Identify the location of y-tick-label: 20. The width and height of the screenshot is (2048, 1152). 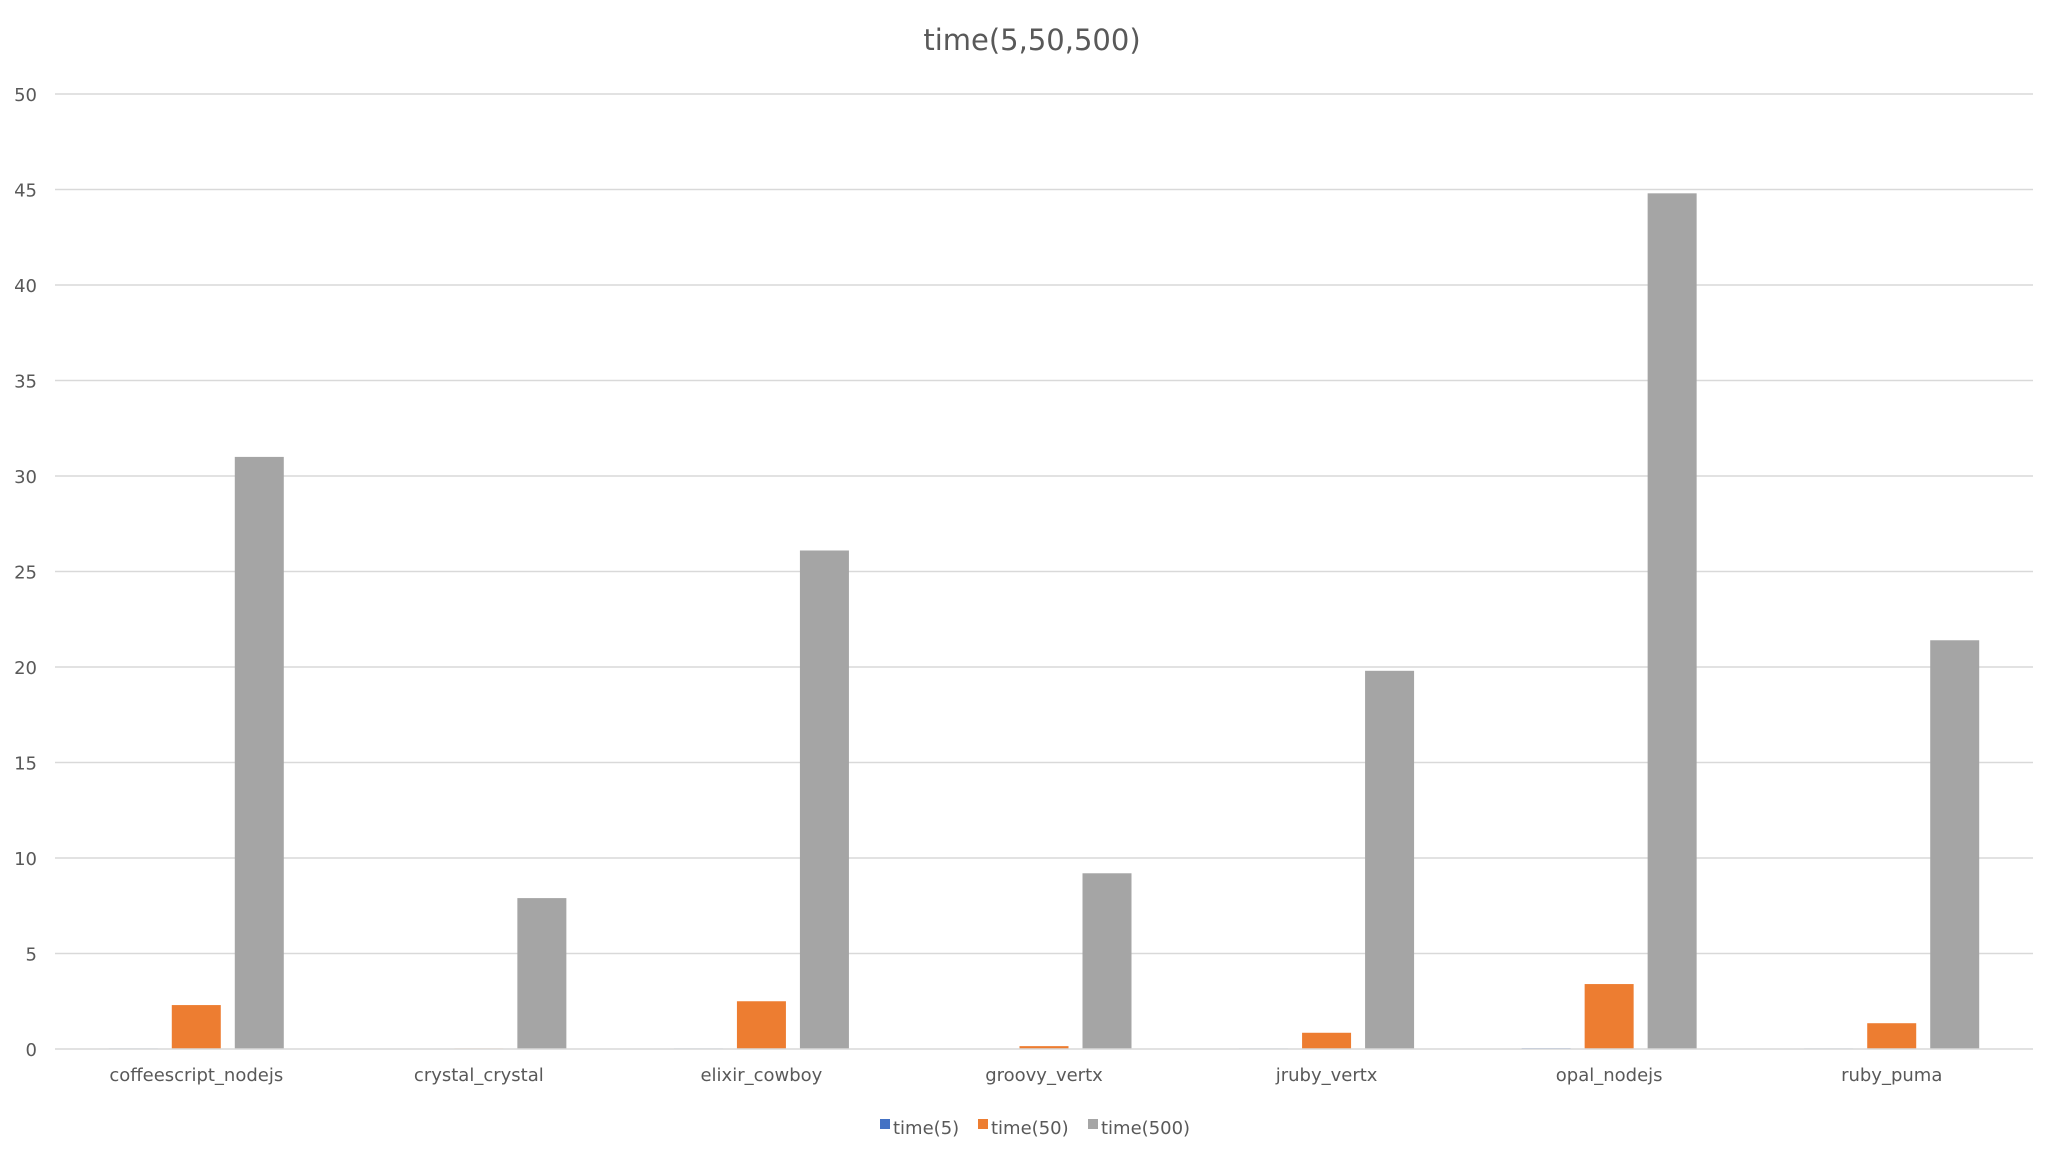
(25, 668).